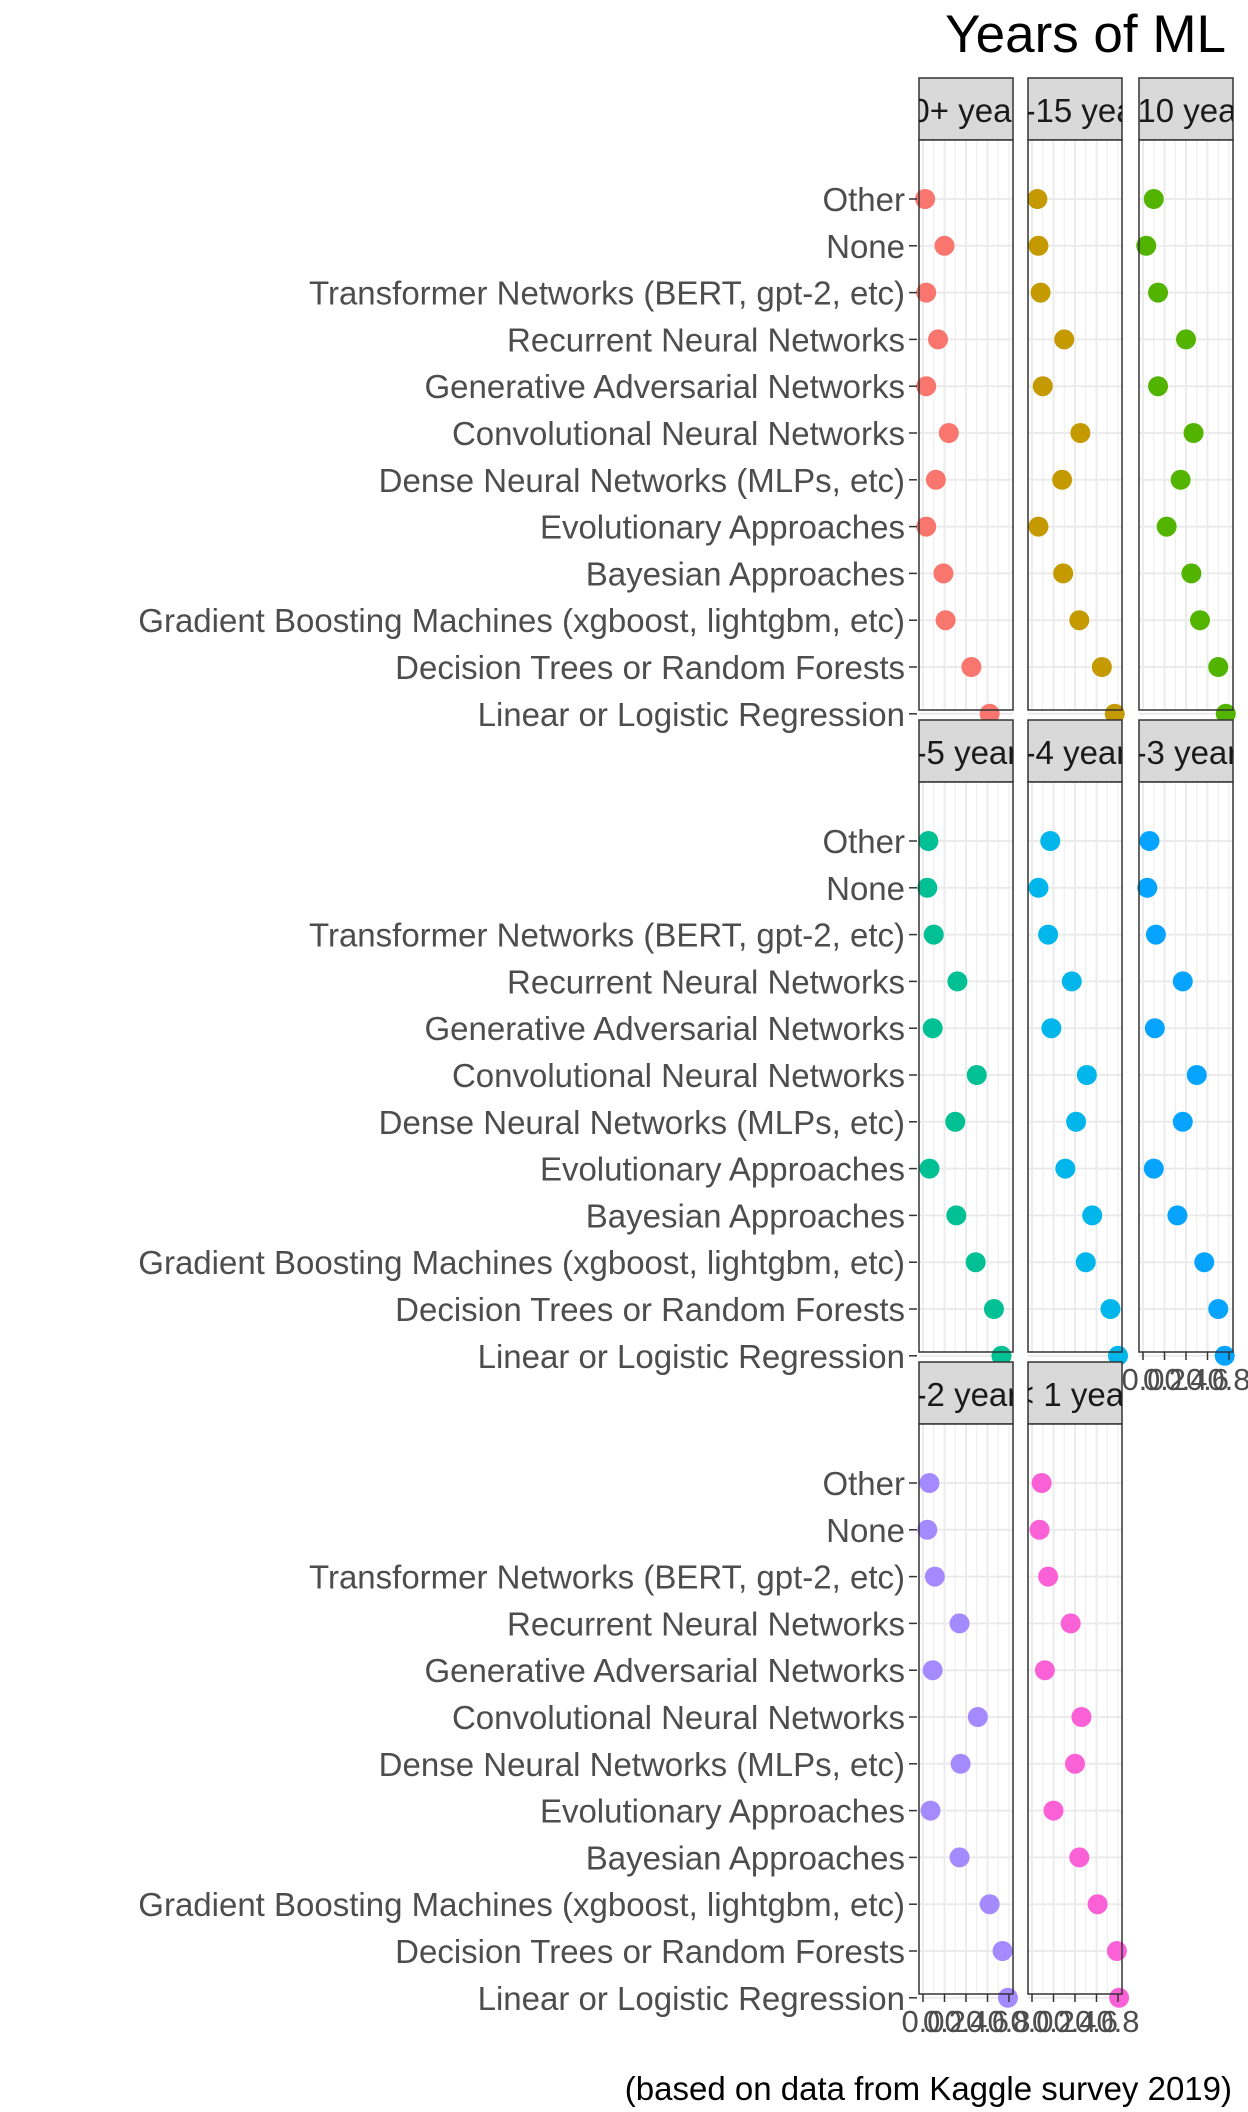  Describe the element at coordinates (1186, 1042) in the screenshot. I see `facet-panel: 2-3 years` at that location.